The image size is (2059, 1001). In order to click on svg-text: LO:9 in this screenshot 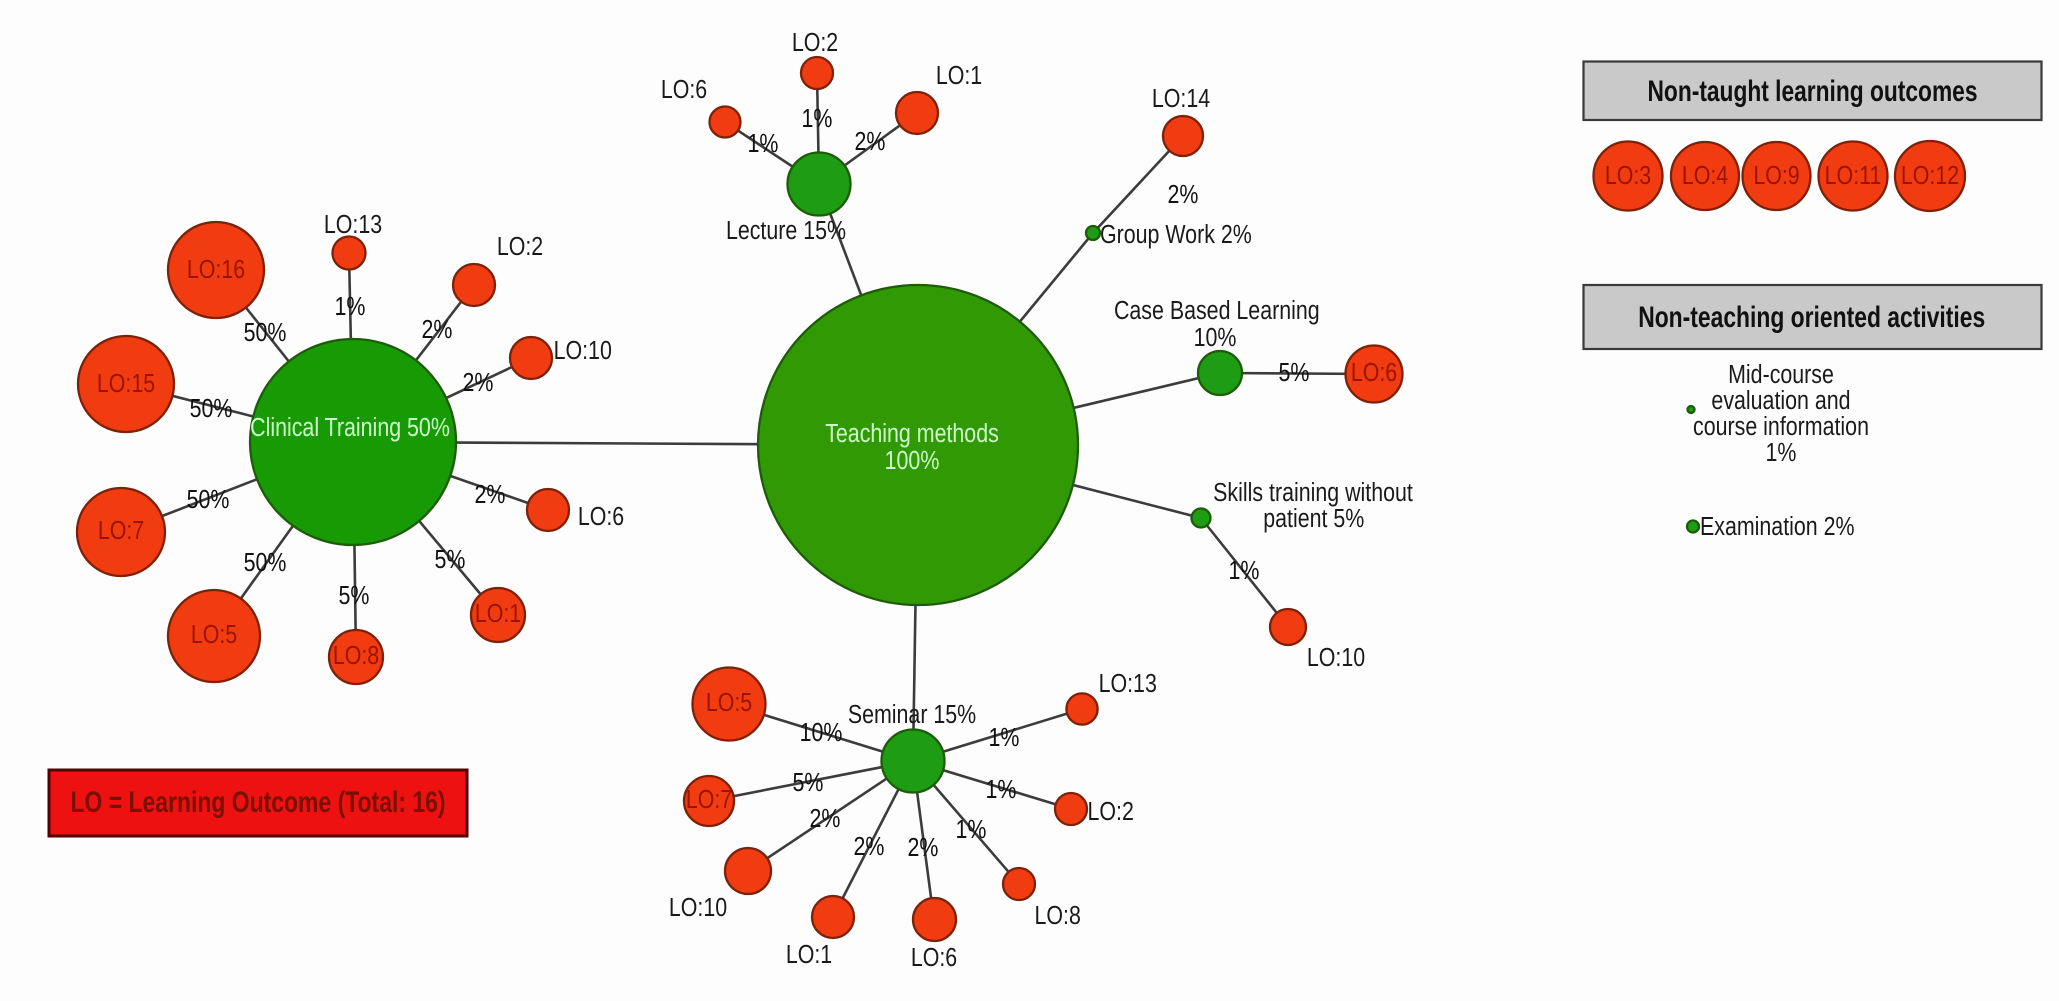, I will do `click(1776, 175)`.